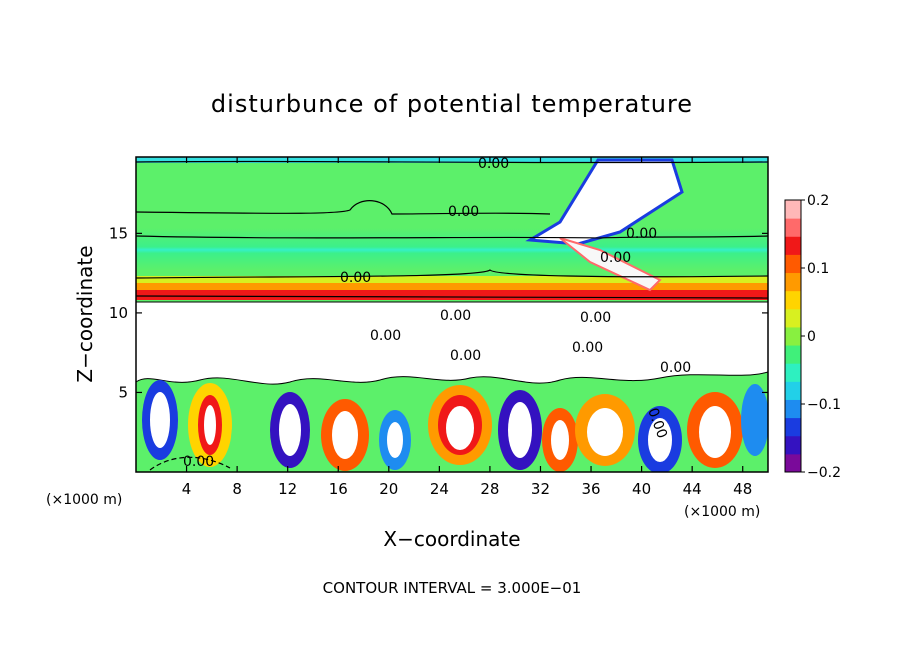 The width and height of the screenshot is (904, 654). Describe the element at coordinates (489, 489) in the screenshot. I see `x-tick-label: 28` at that location.